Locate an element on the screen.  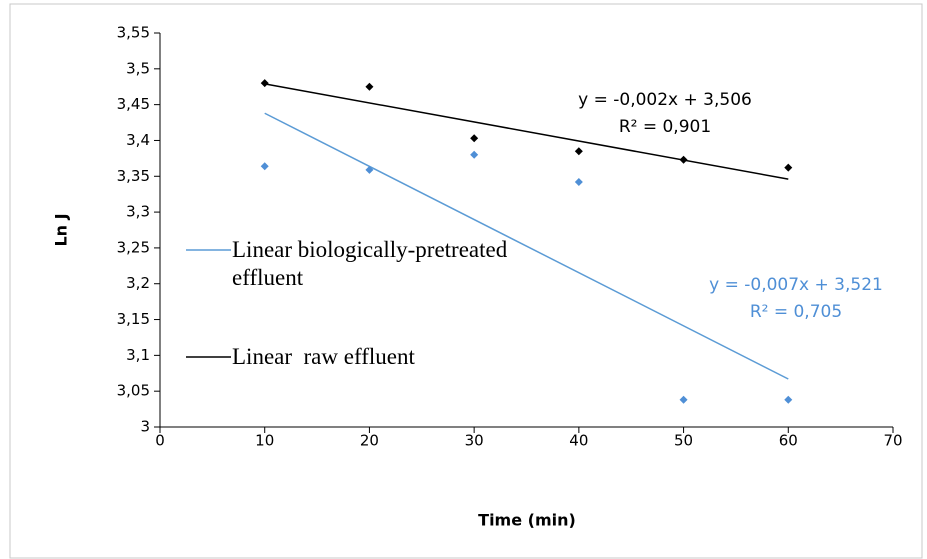
y-axis-label: Ln J is located at coordinates (61, 229).